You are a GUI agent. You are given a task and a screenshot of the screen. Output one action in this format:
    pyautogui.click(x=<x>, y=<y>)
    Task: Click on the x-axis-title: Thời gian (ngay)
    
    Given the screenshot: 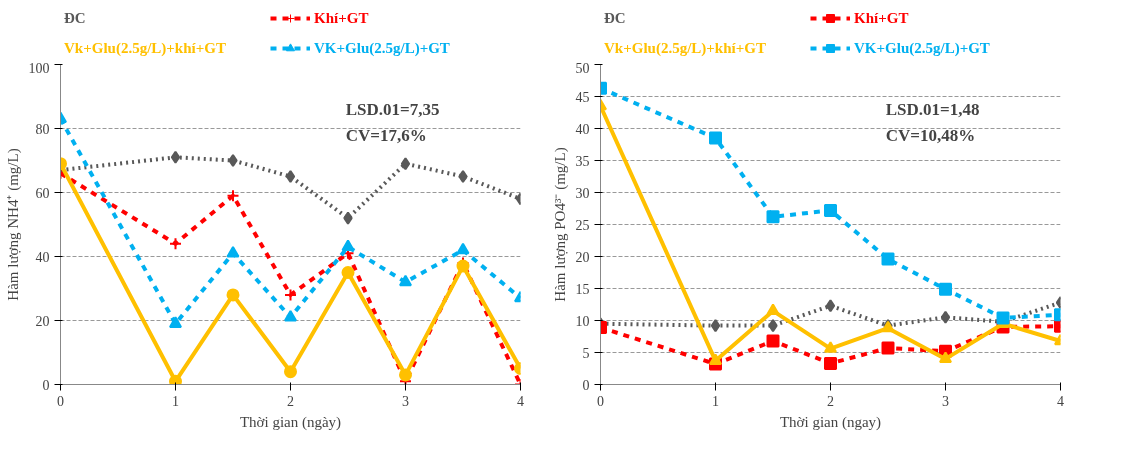 What is the action you would take?
    pyautogui.click(x=830, y=422)
    